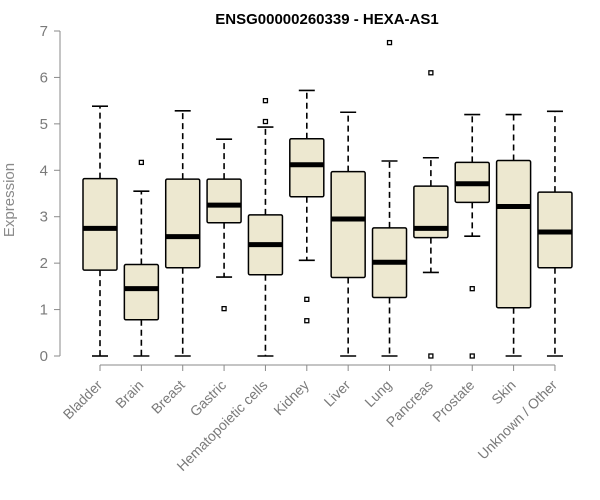 This screenshot has height=500, width=600. I want to click on x-tick-label: Lung, so click(377, 393).